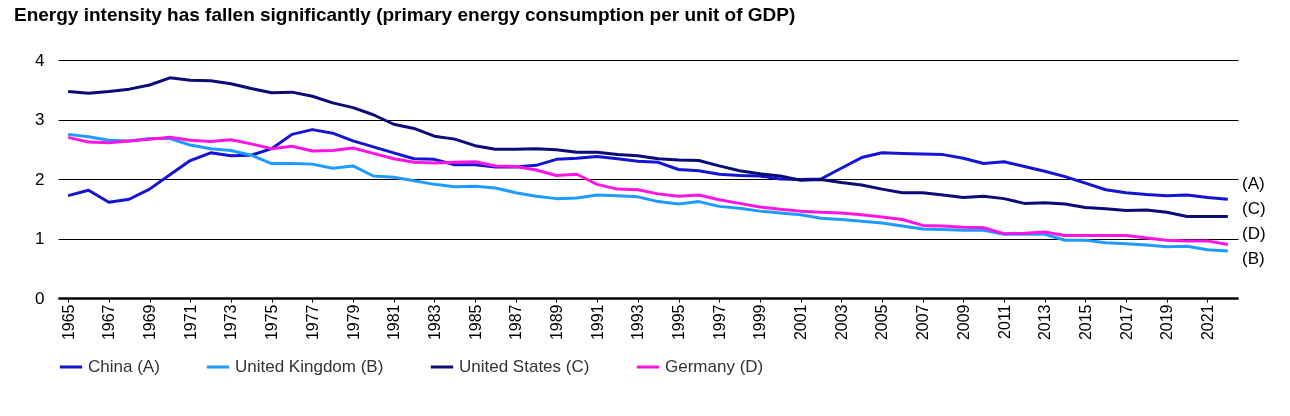 This screenshot has height=416, width=1290. Describe the element at coordinates (40, 238) in the screenshot. I see `y-tick-label: 1` at that location.